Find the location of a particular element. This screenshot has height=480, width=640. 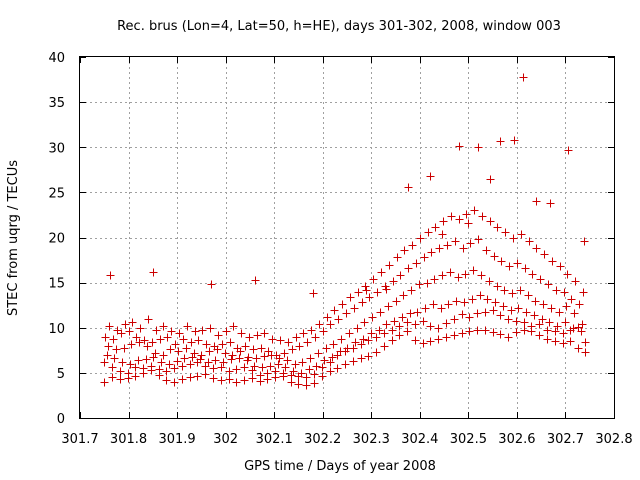

x-tick-label: 301.9 is located at coordinates (176, 439).